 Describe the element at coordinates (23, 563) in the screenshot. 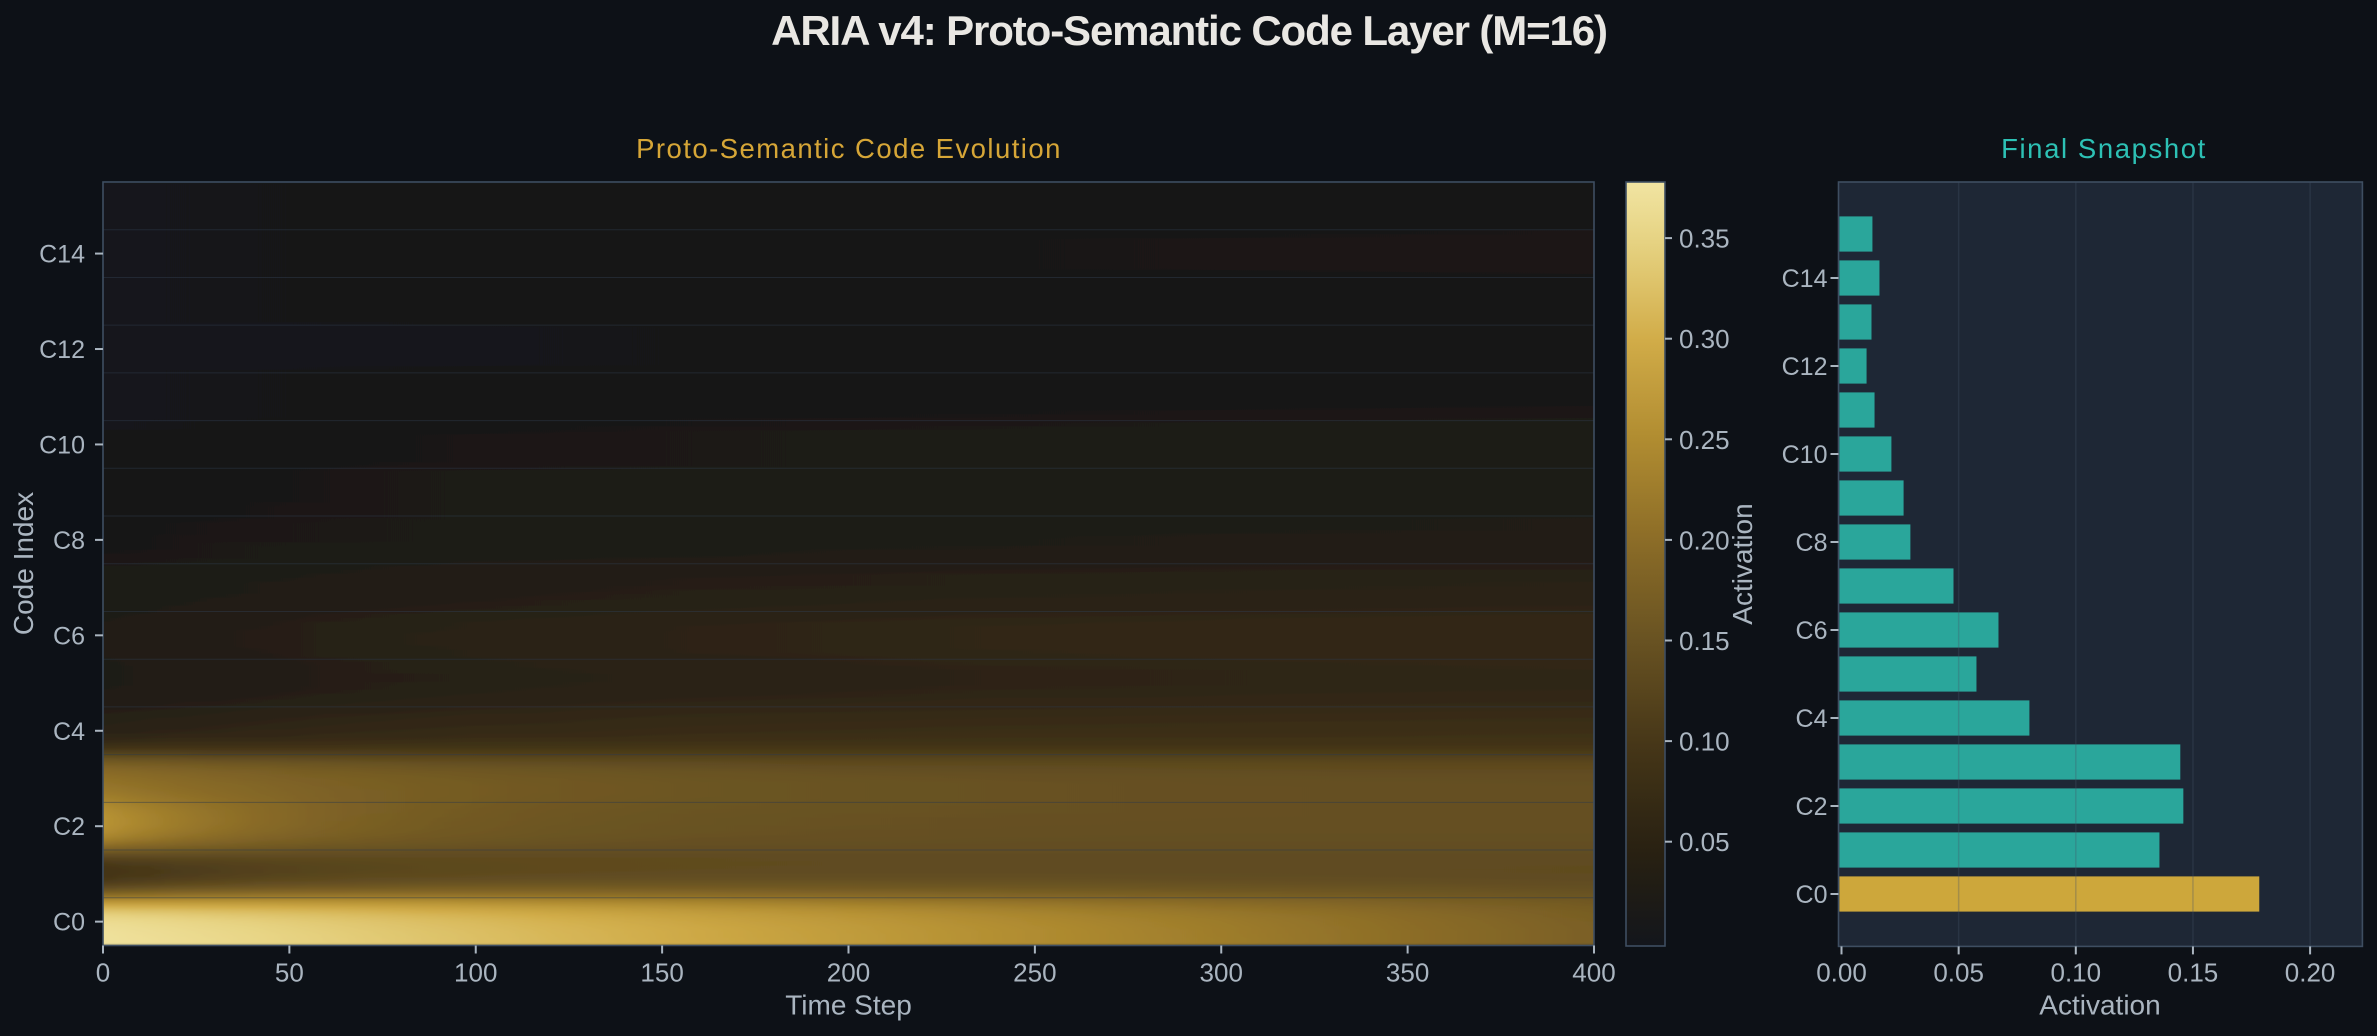

I see `svg-text: Code Index` at that location.